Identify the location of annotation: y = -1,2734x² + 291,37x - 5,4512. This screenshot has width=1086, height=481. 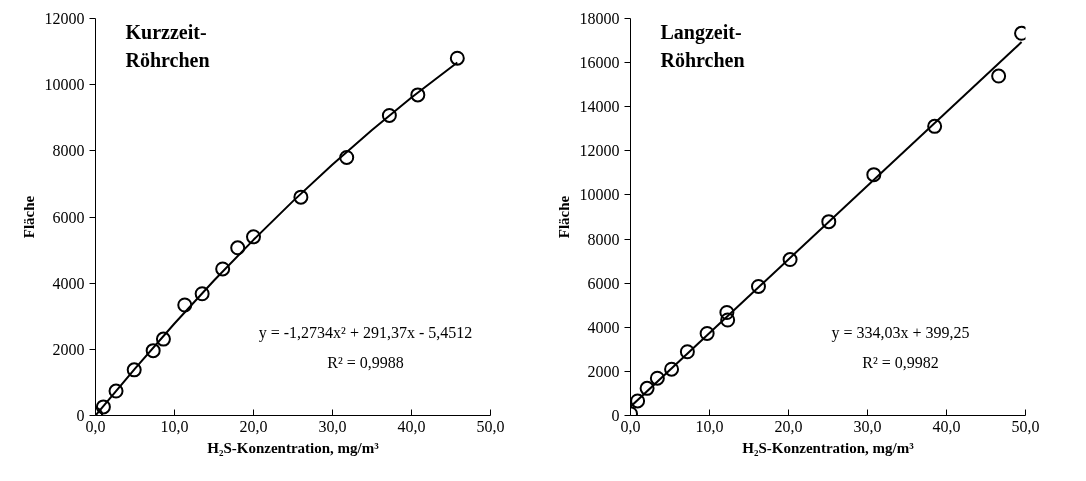
(365, 332).